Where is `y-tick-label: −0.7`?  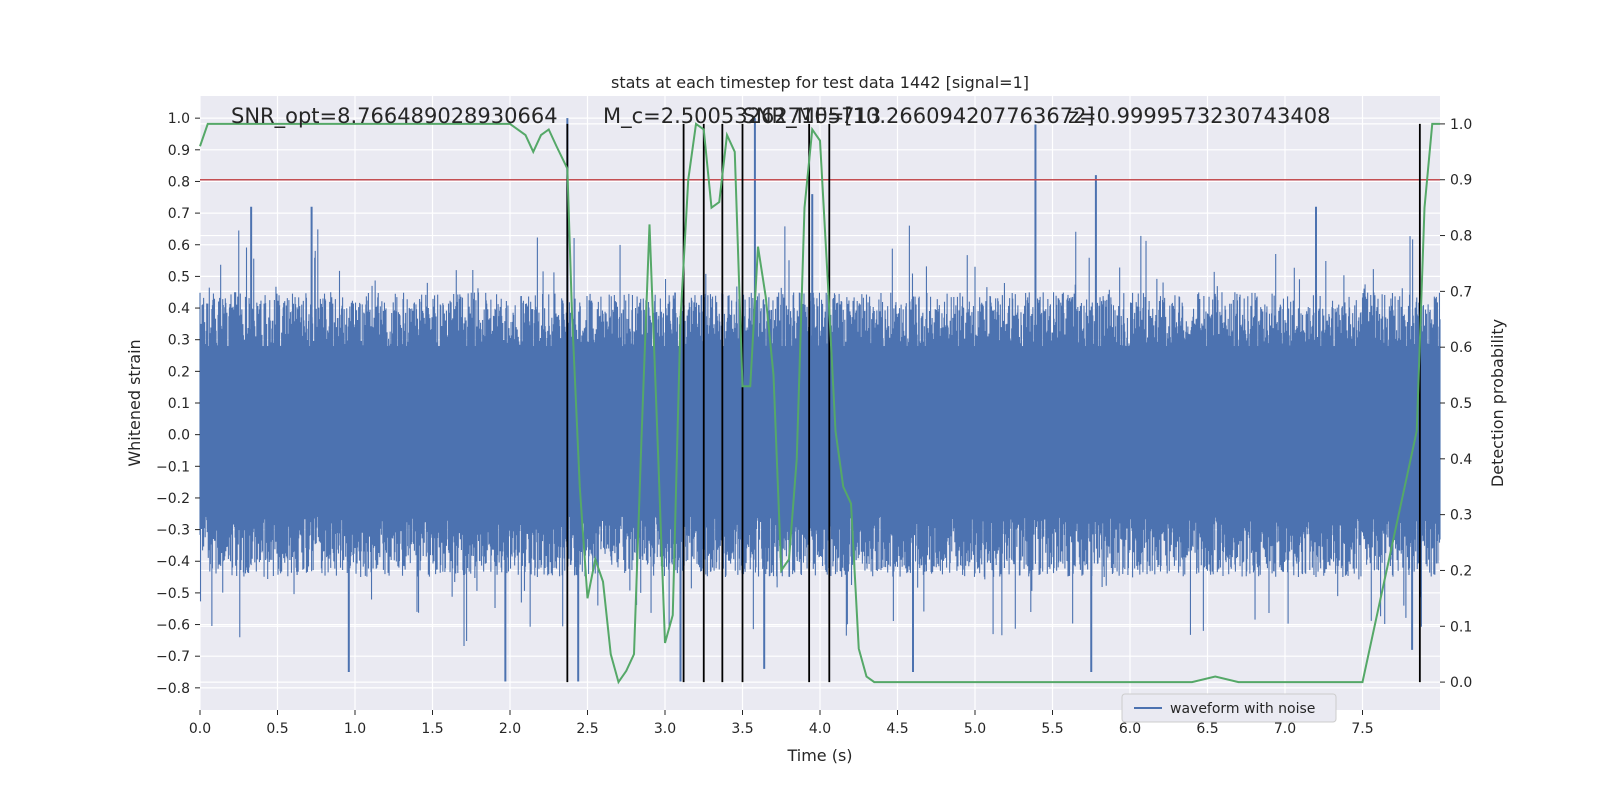
y-tick-label: −0.7 is located at coordinates (173, 657).